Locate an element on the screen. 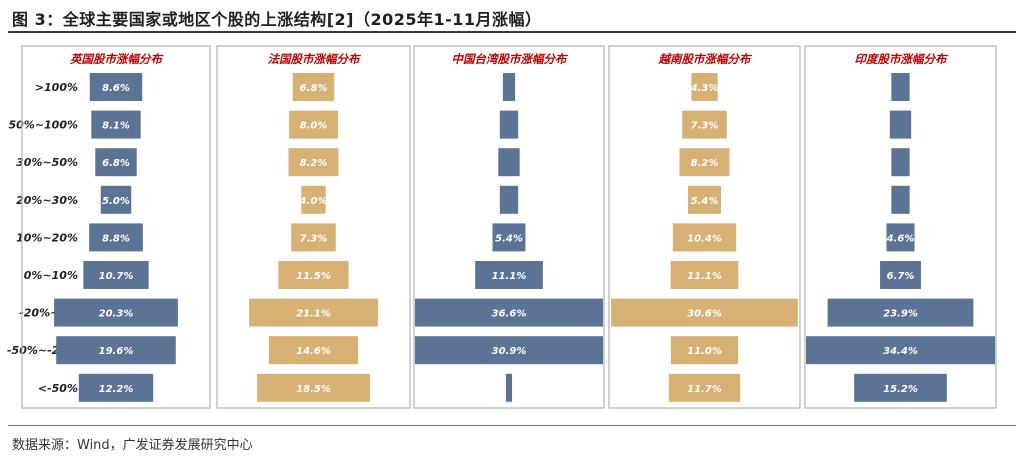  bar-value-label: 36.6% is located at coordinates (509, 314).